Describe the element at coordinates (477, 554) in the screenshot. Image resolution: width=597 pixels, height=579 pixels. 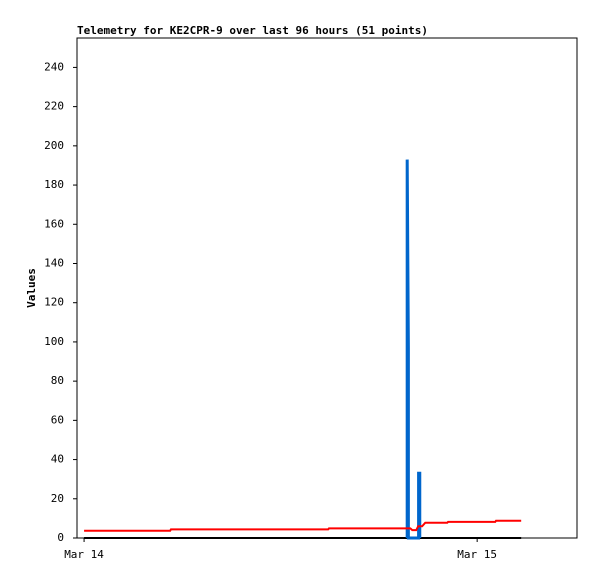
I see `x-tick-label: Mar 15` at that location.